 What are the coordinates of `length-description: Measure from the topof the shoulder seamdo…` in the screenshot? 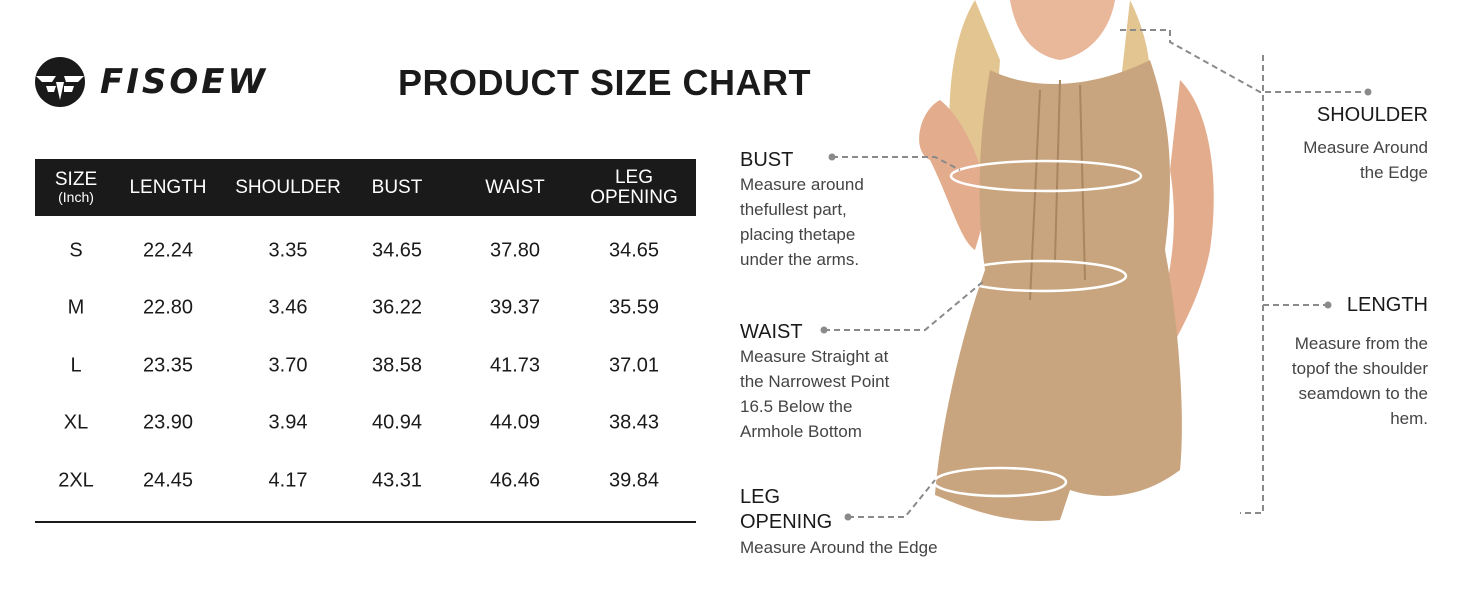 It's located at (1359, 381).